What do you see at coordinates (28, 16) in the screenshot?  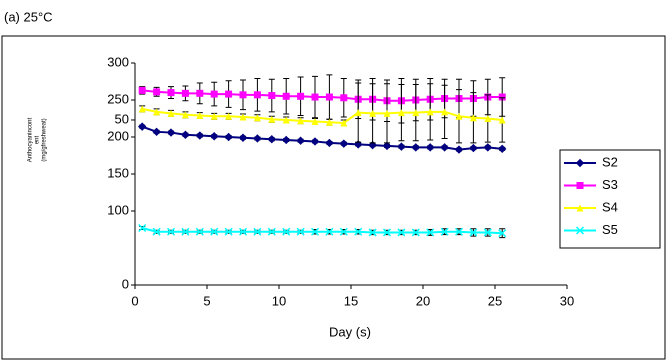 I see `chart-title: (a) 25°C` at bounding box center [28, 16].